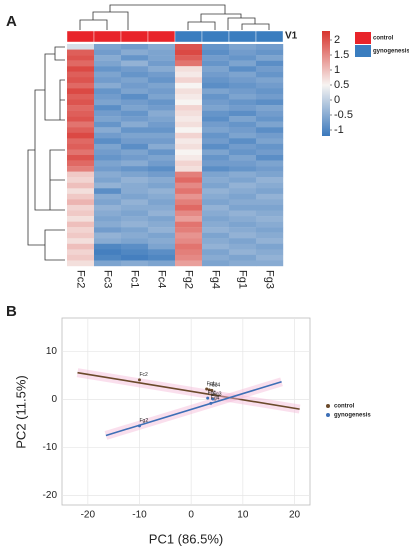 The height and width of the screenshot is (550, 409). I want to click on point-label: Fg1, so click(212, 393).